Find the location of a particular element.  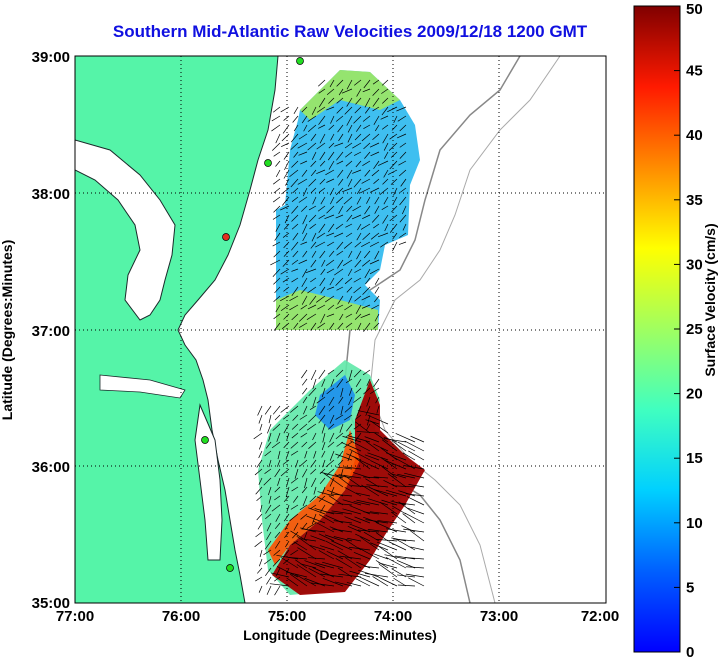

colorbar-tick-label: 5 is located at coordinates (690, 587).